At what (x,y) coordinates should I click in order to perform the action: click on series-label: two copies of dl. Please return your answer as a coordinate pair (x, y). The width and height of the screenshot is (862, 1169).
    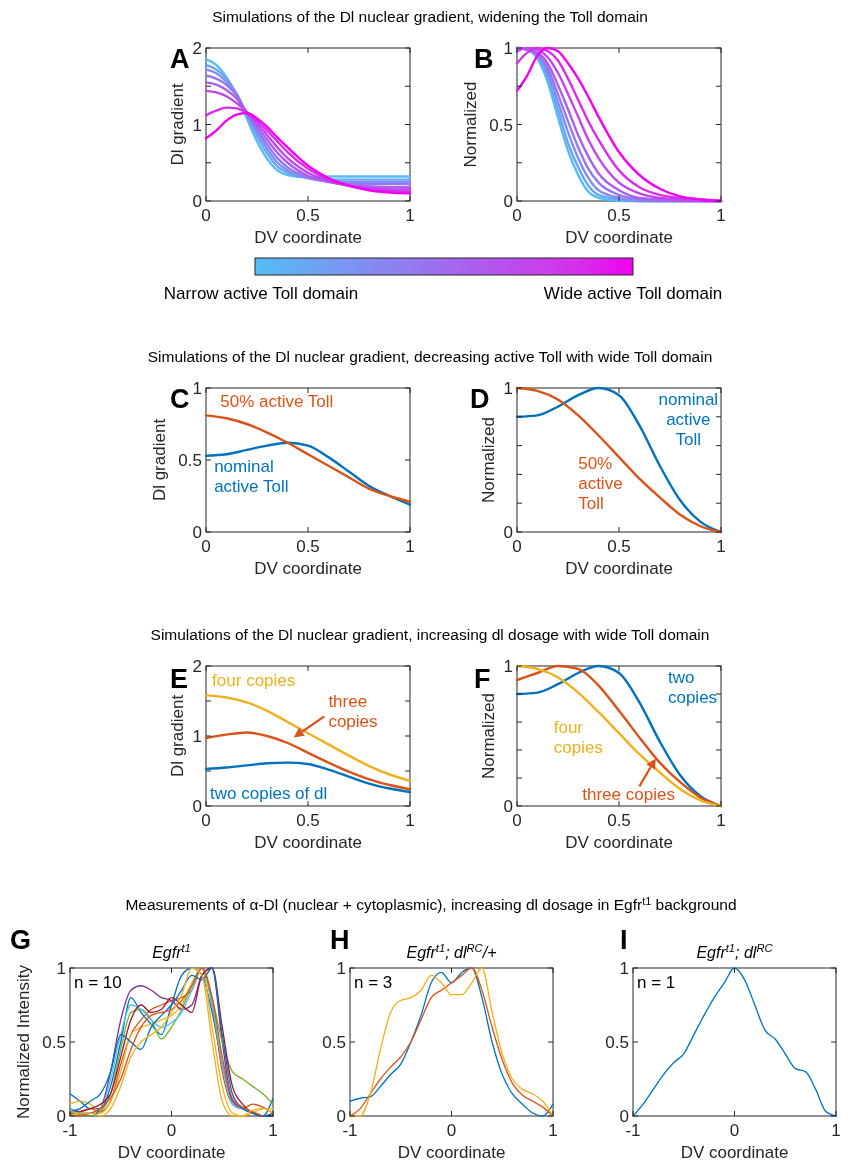
    Looking at the image, I should click on (269, 793).